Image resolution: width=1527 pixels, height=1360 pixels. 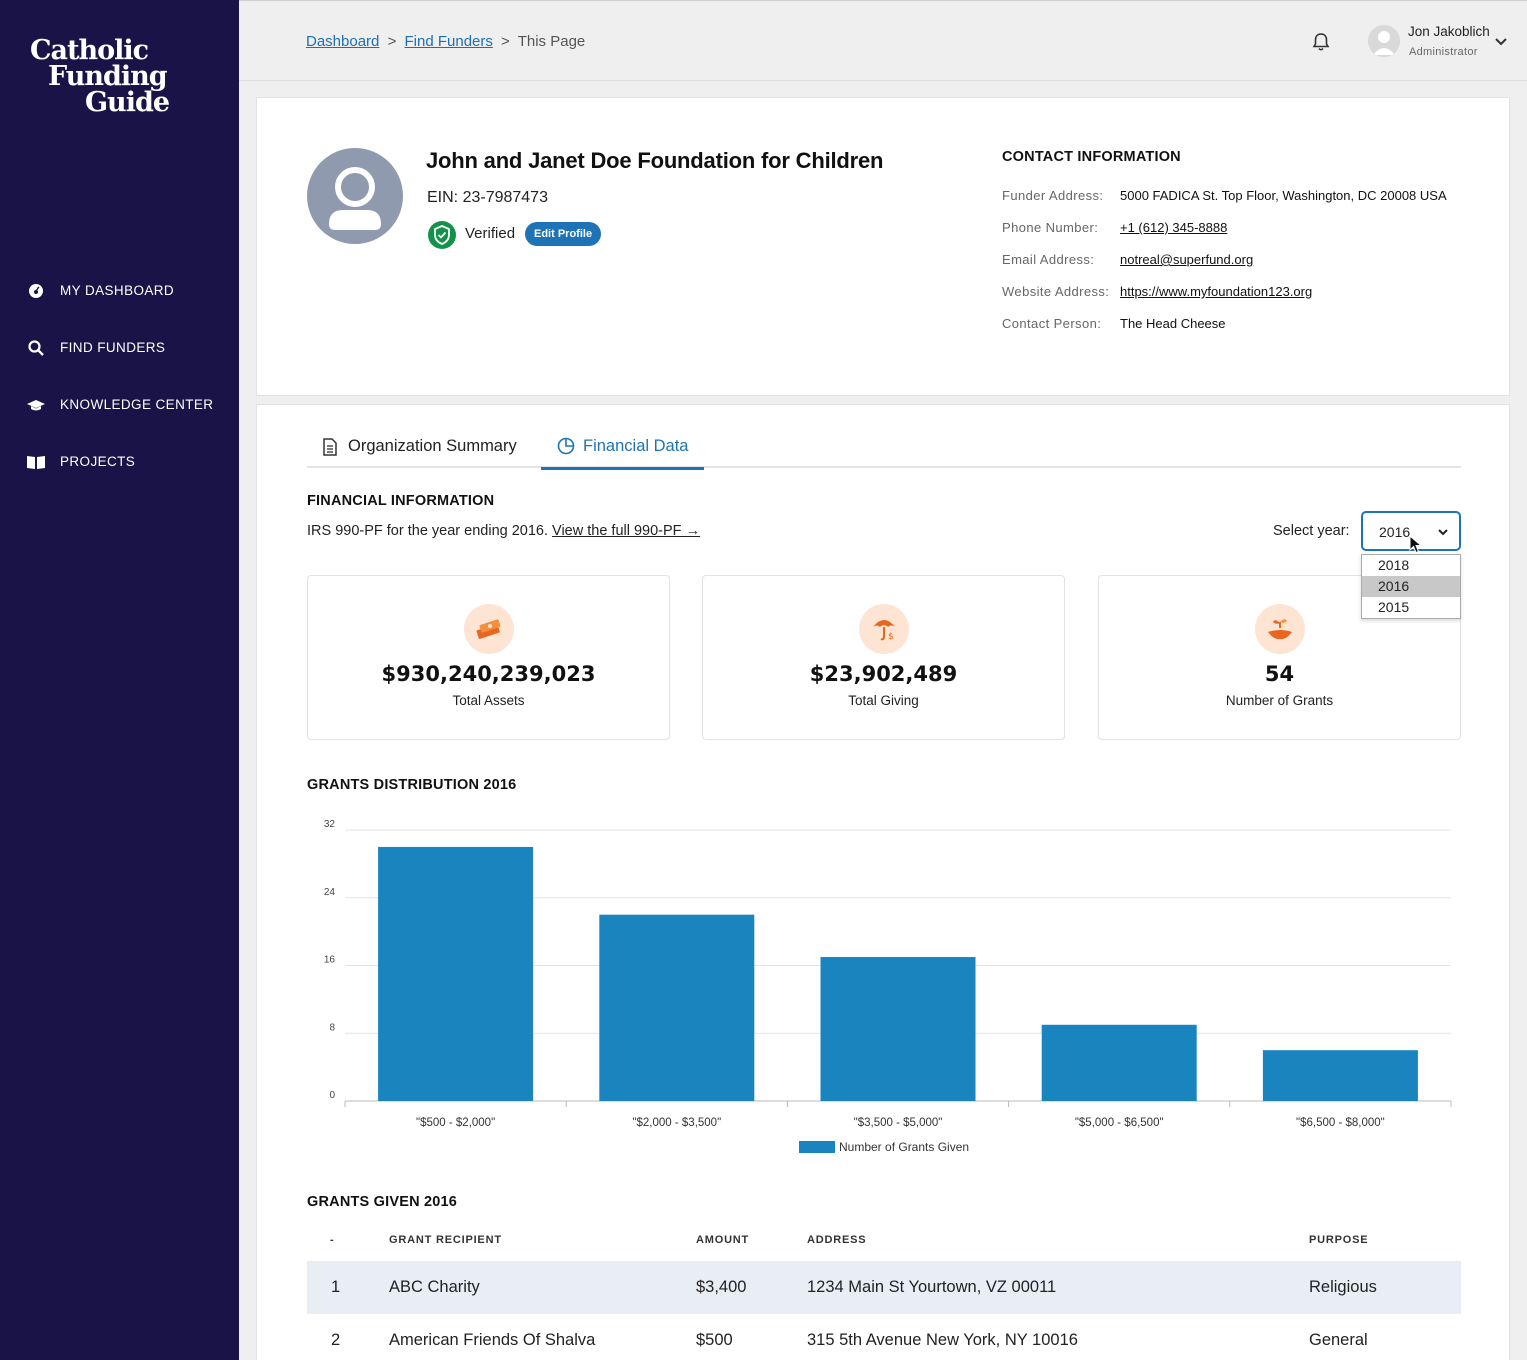 What do you see at coordinates (551, 41) in the screenshot?
I see `breadcrumb-current: This Page` at bounding box center [551, 41].